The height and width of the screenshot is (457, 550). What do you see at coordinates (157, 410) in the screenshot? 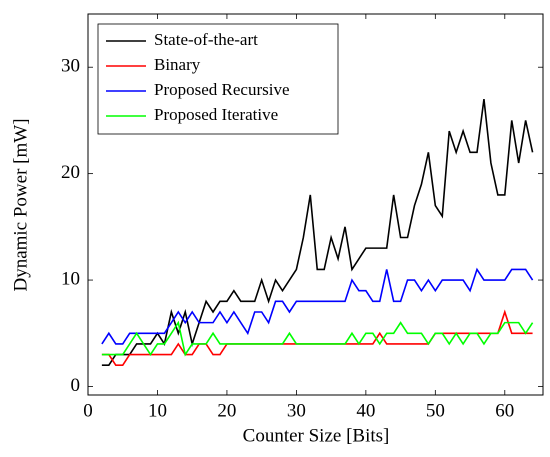
I see `x-tick-label: 10` at bounding box center [157, 410].